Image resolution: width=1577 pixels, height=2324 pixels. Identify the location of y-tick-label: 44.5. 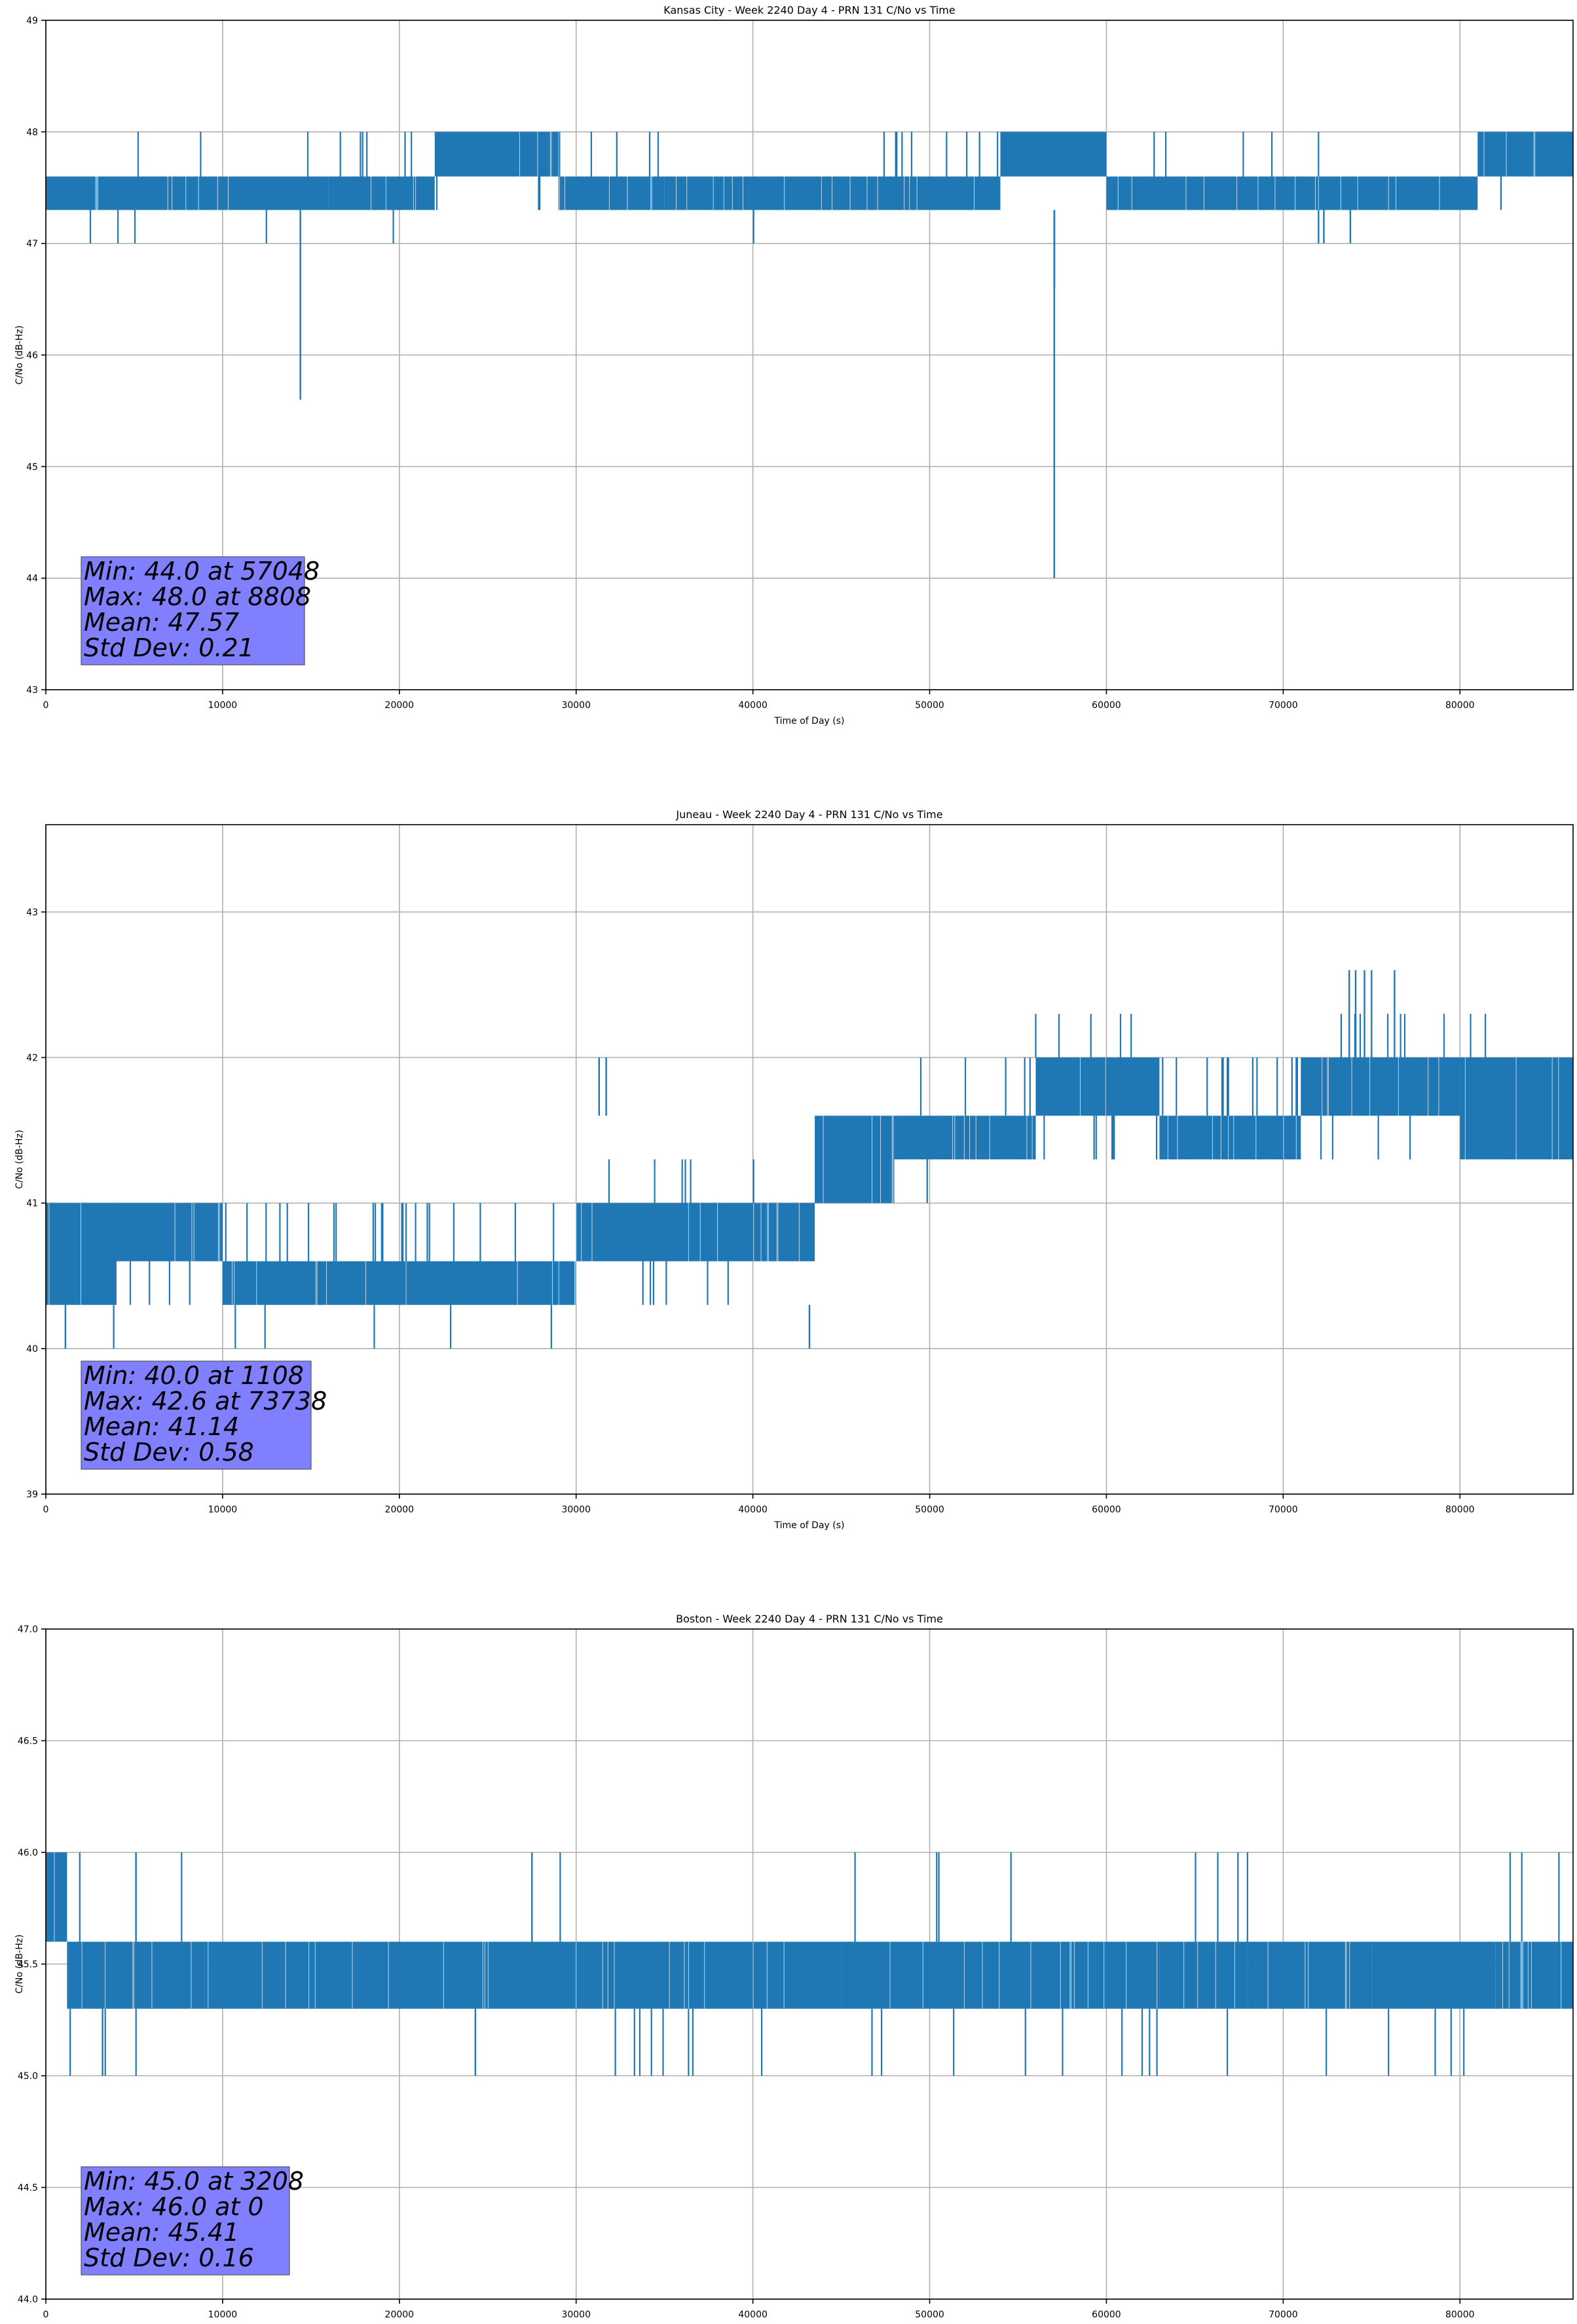
(28, 2188).